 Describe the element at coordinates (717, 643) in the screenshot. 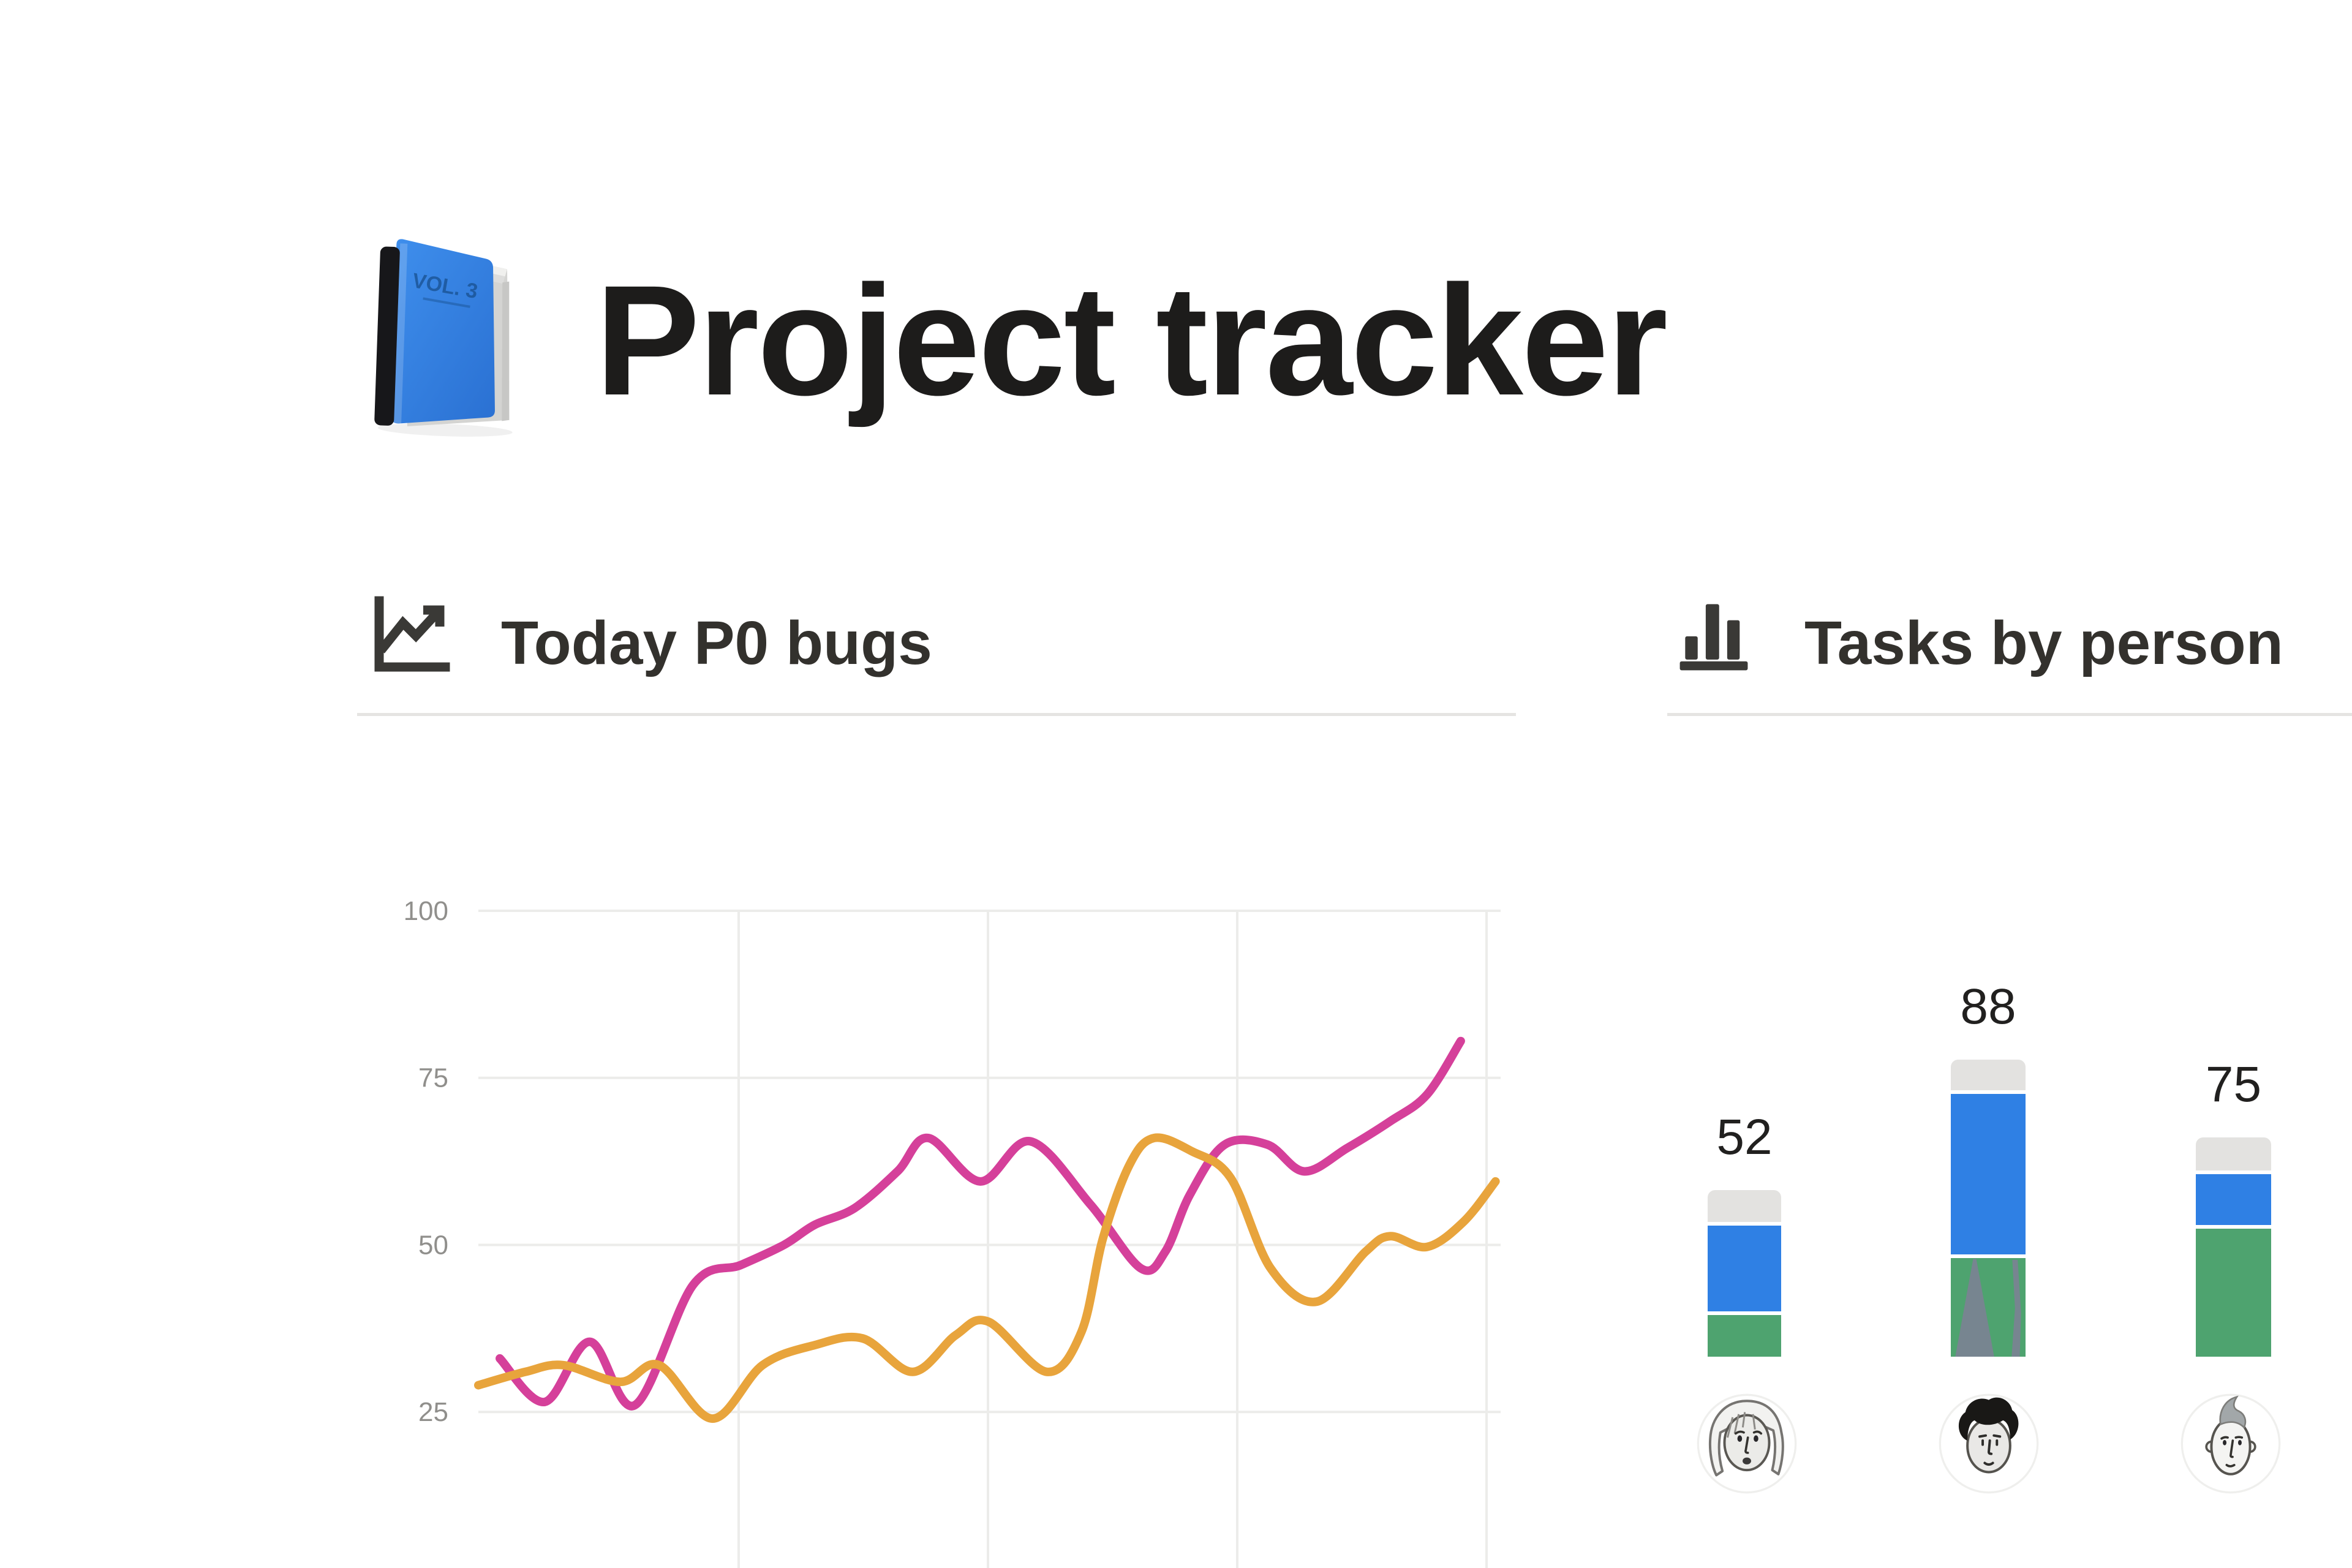

I see `section-title-today-p0-bugs: Today P0 bugs` at that location.